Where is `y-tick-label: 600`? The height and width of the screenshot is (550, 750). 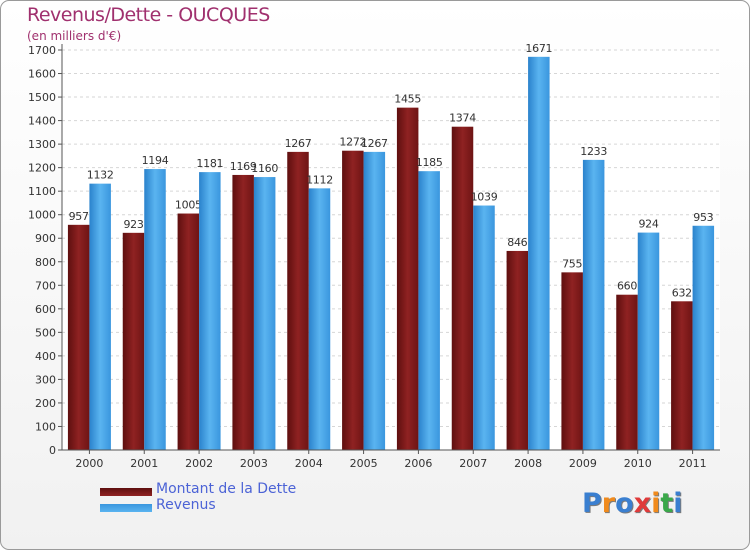
y-tick-label: 600 is located at coordinates (45, 309).